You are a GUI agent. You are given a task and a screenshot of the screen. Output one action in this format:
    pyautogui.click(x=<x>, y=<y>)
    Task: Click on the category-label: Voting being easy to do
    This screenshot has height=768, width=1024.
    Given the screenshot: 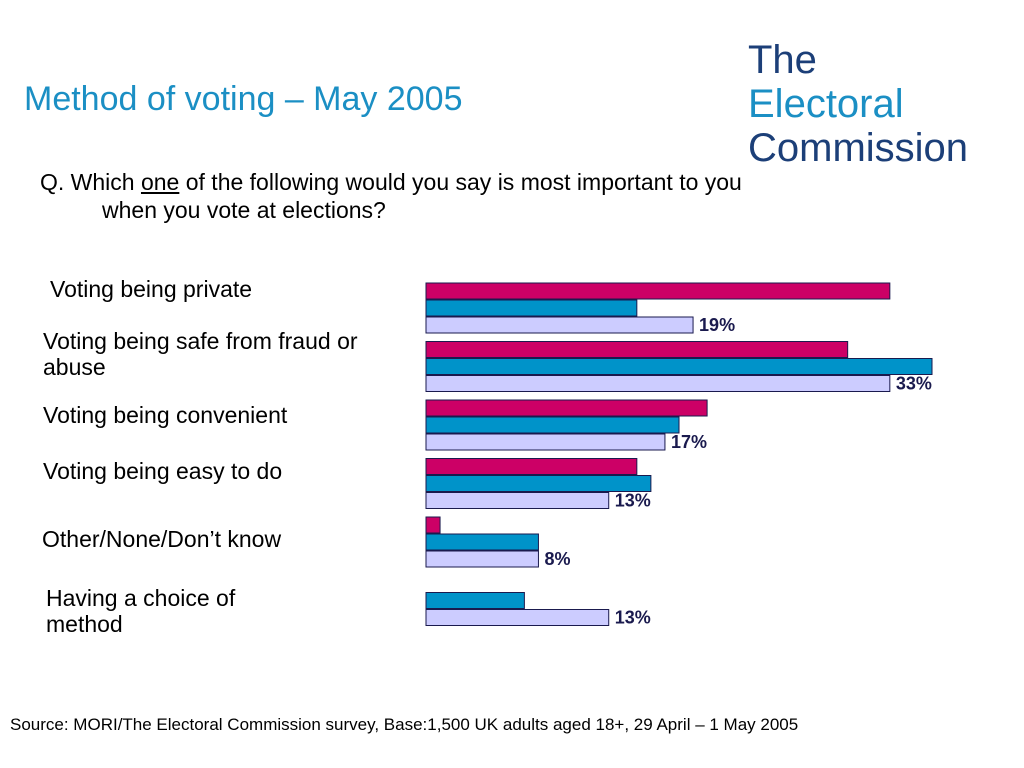 What is the action you would take?
    pyautogui.click(x=163, y=471)
    